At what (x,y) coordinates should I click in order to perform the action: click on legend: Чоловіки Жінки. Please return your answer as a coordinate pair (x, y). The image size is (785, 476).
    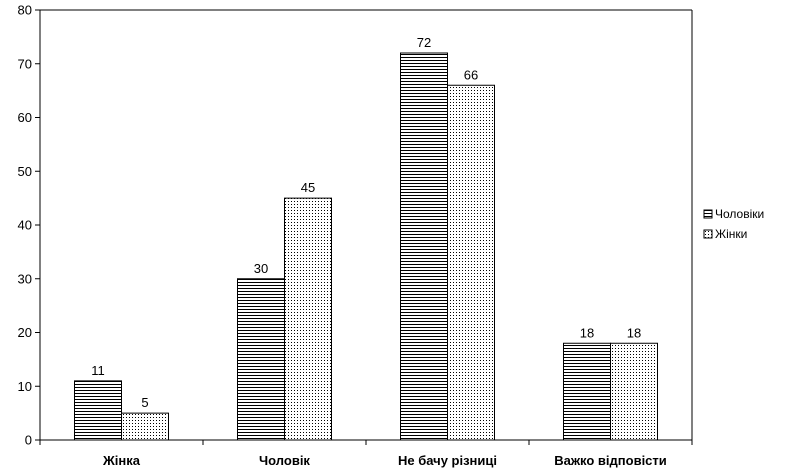
    Looking at the image, I should click on (733, 224).